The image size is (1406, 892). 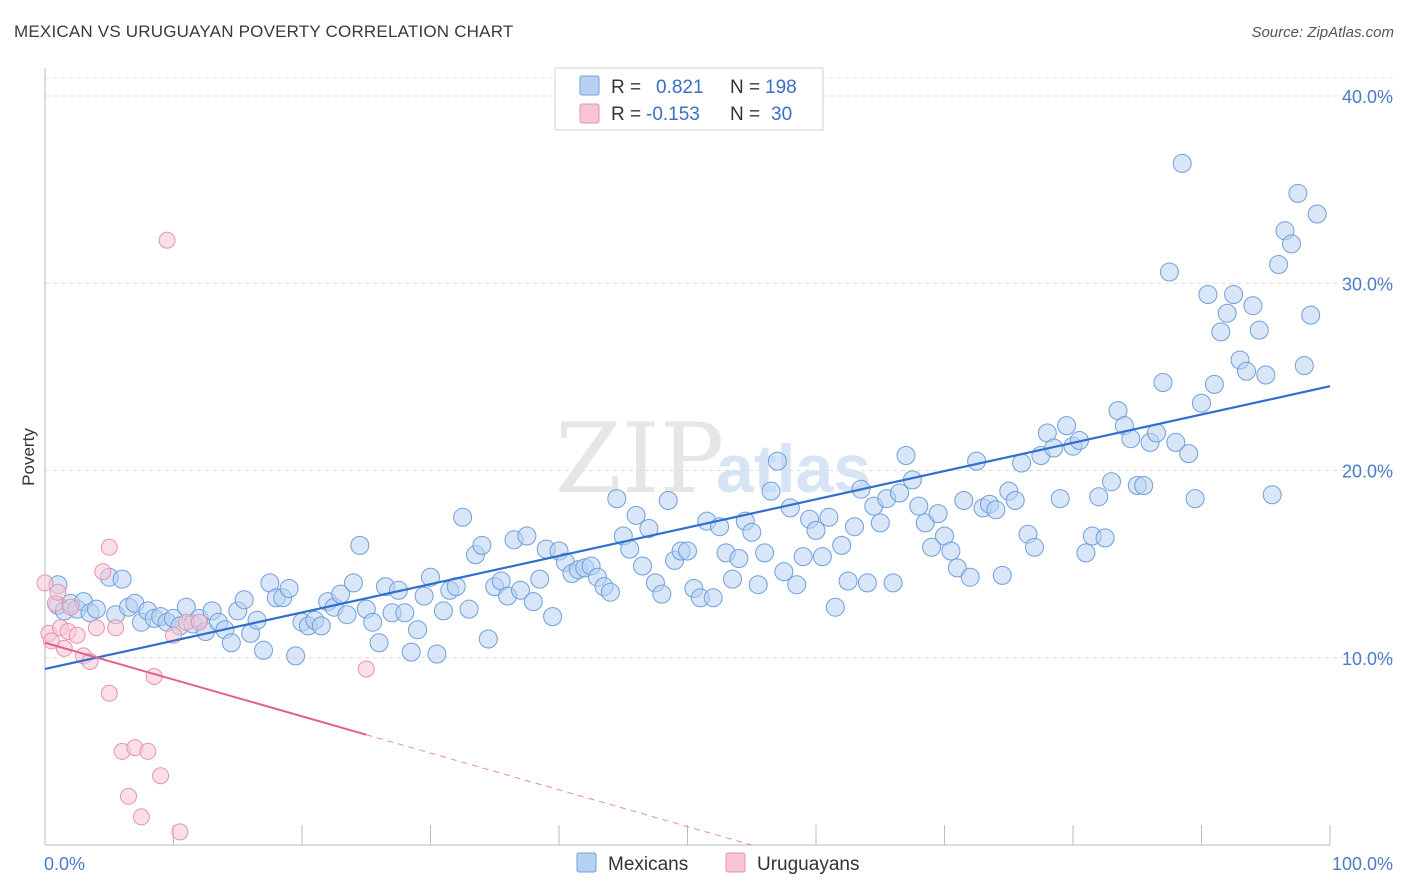 I want to click on legend-n-label-1: N =, so click(x=745, y=87).